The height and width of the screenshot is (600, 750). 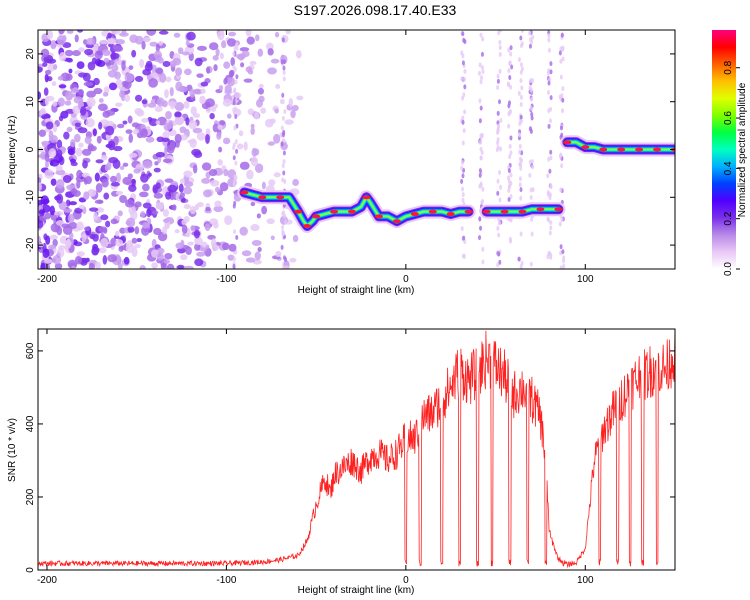 What do you see at coordinates (728, 269) in the screenshot?
I see `colorbar-tick-label: 0.0` at bounding box center [728, 269].